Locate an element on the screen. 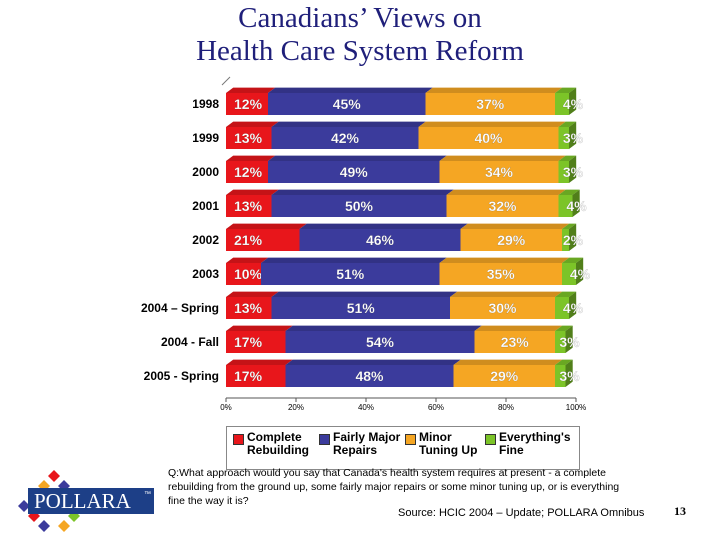 The height and width of the screenshot is (540, 720). category-label: 2002 is located at coordinates (205, 240).